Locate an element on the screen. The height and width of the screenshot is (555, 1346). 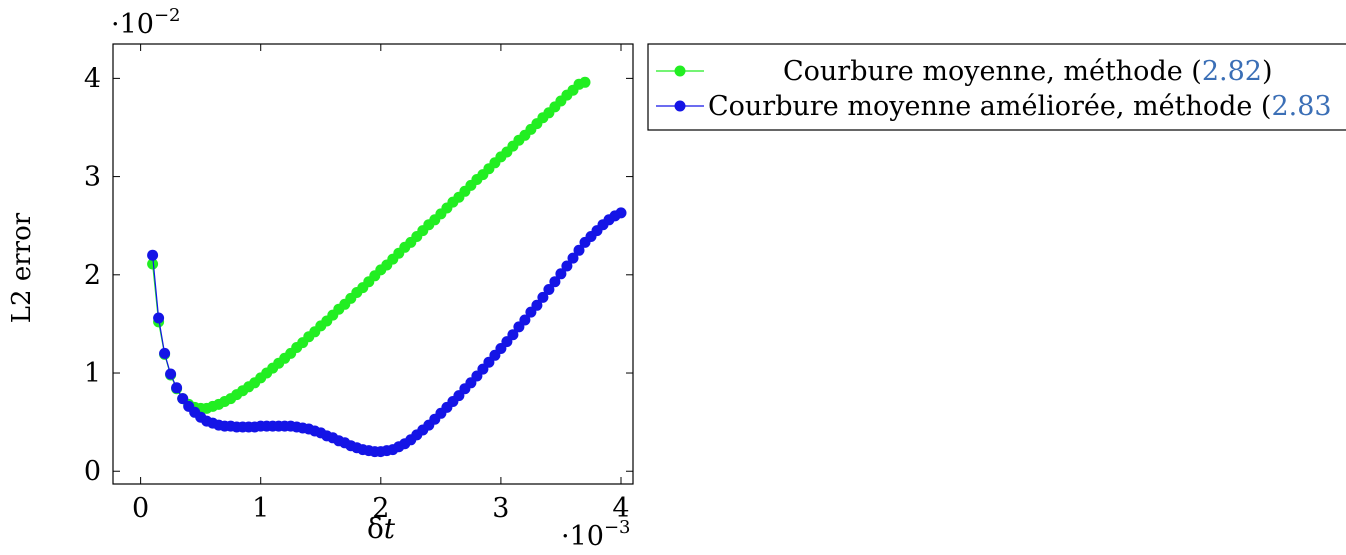
x-tick-label: 2 is located at coordinates (380, 508).